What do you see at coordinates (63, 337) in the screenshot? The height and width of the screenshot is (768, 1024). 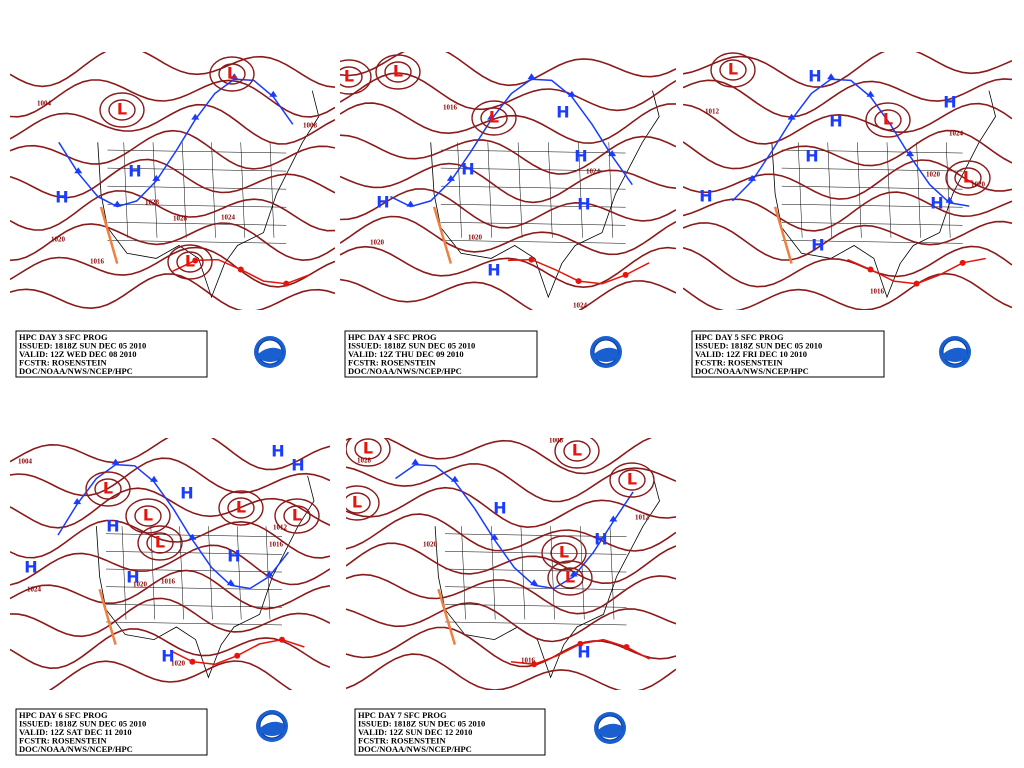 I see `caption-line: HPC DAY 3 SFC PROG` at bounding box center [63, 337].